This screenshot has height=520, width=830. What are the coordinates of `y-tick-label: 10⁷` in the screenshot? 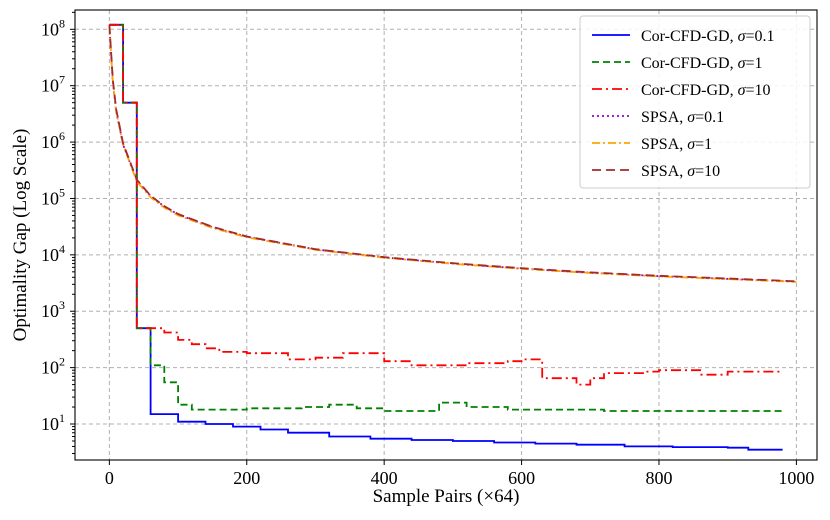 It's located at (53, 84).